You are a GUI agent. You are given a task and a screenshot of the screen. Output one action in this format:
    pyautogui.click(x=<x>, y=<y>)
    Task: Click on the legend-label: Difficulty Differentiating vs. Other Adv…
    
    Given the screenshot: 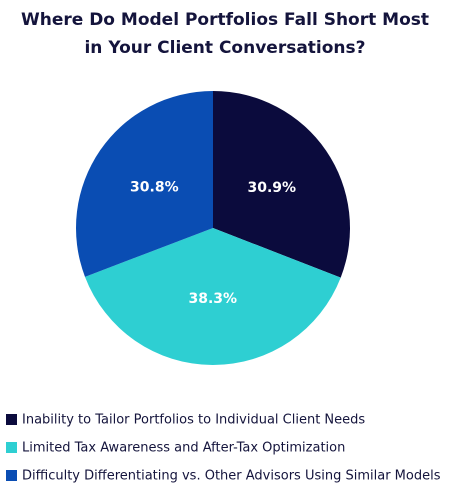 What is the action you would take?
    pyautogui.click(x=231, y=476)
    